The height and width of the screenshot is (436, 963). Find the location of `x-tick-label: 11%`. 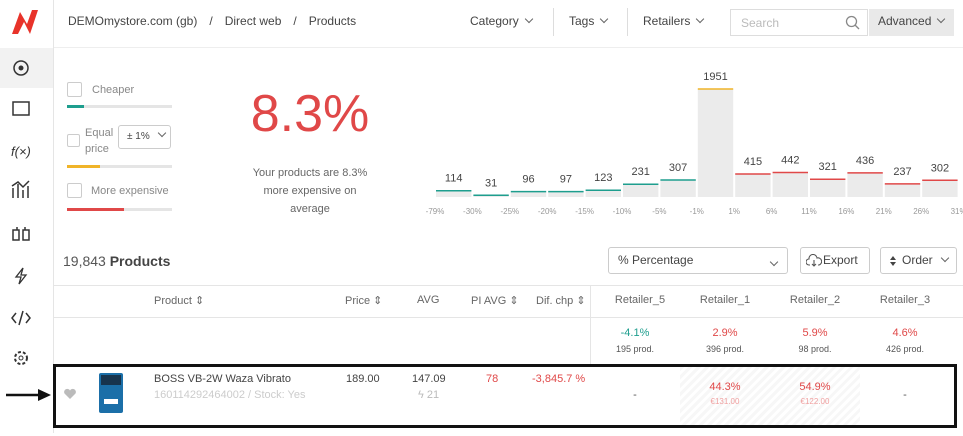

x-tick-label: 11% is located at coordinates (808, 211).